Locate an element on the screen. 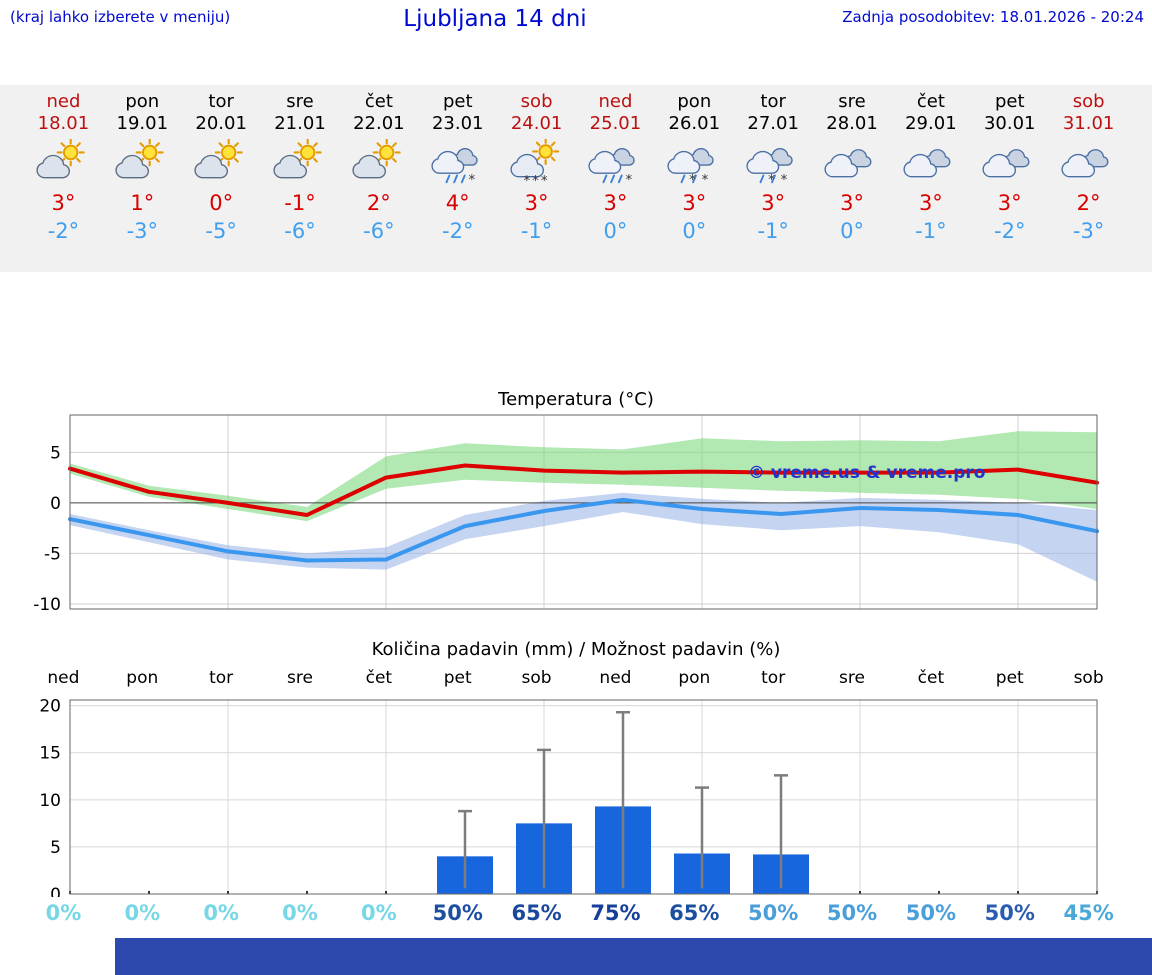 This screenshot has height=975, width=1152. precip-probability-row: 0% 0% 0% 0% 0% 50% 65% 75% 65% 50% 50% 50% 50% 45% is located at coordinates (576, 913).